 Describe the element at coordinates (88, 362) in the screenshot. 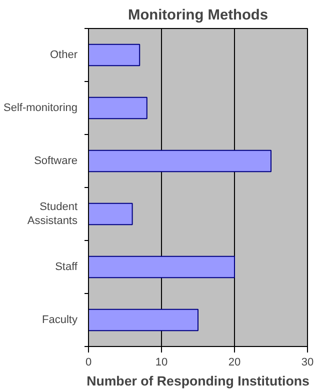

I see `x-tick-label: 0` at that location.